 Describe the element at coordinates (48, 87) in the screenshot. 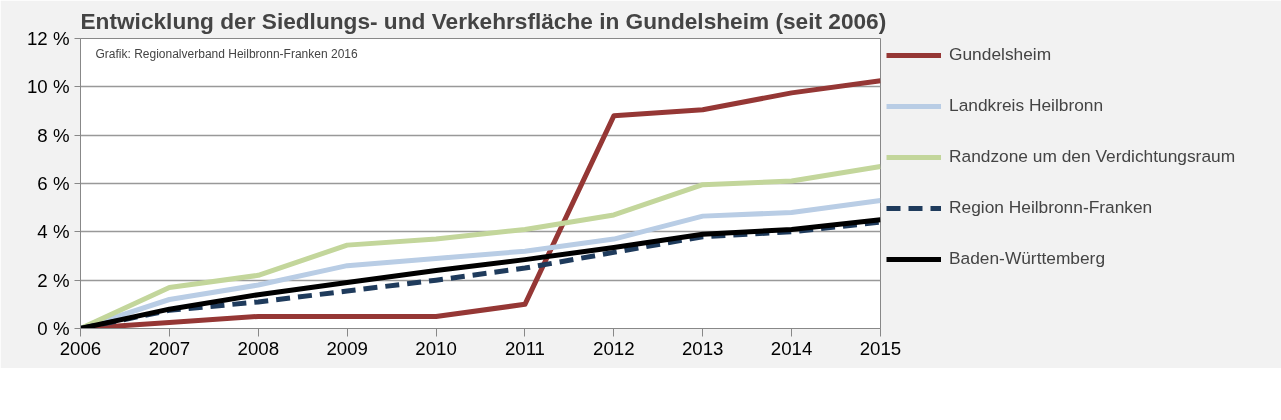

I see `y-tick-label: 10 %` at that location.